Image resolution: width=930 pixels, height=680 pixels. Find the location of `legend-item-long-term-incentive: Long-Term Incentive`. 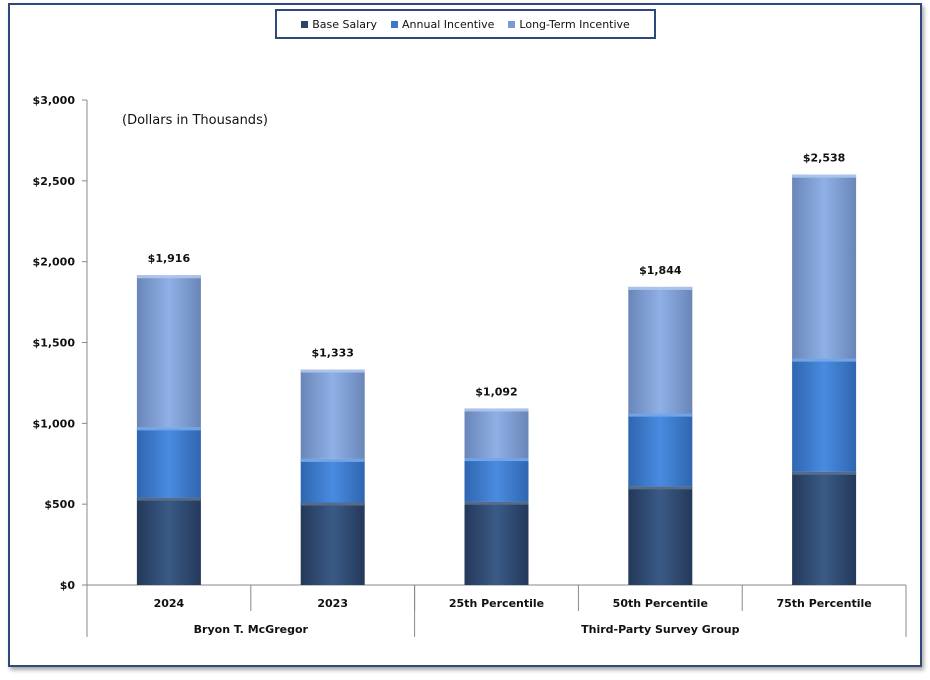

legend-item-long-term-incentive: Long-Term Incentive is located at coordinates (569, 24).